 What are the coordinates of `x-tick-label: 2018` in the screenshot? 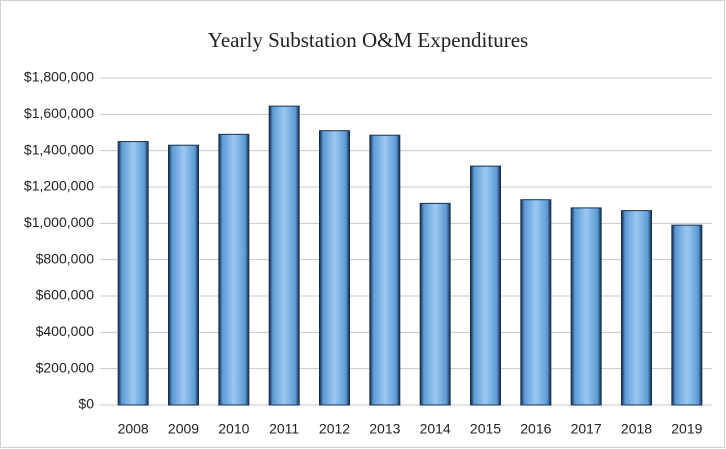 It's located at (636, 429).